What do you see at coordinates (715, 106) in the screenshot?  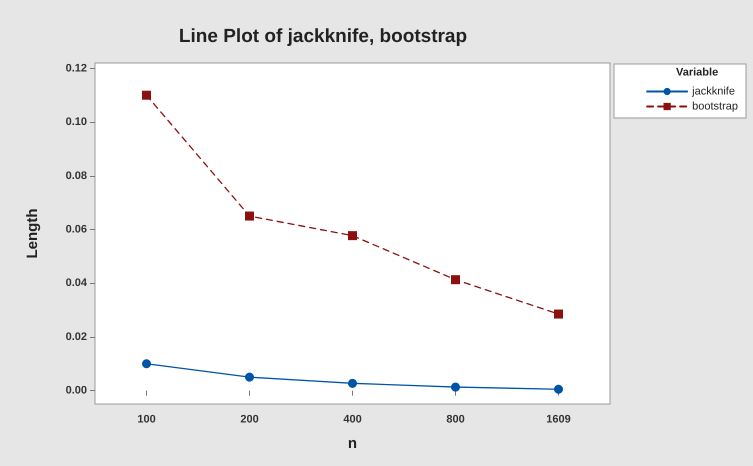 I see `legend-label: bootstrap` at bounding box center [715, 106].